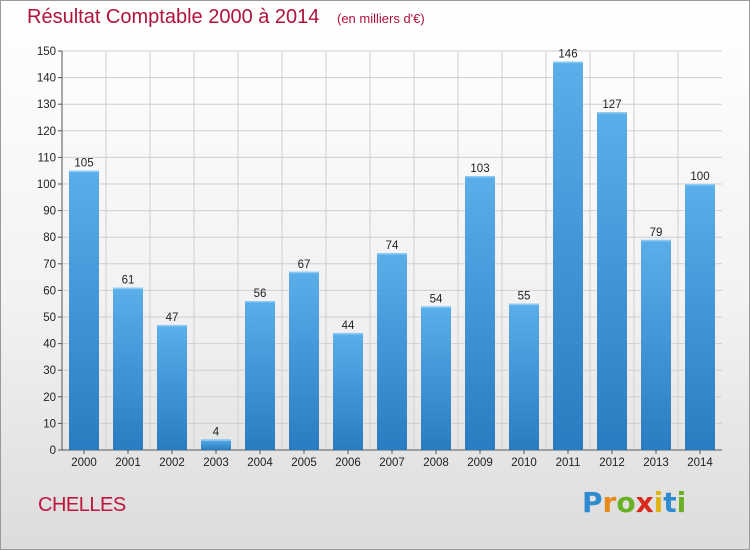 The image size is (750, 550). What do you see at coordinates (260, 375) in the screenshot?
I see `bar-2004` at bounding box center [260, 375].